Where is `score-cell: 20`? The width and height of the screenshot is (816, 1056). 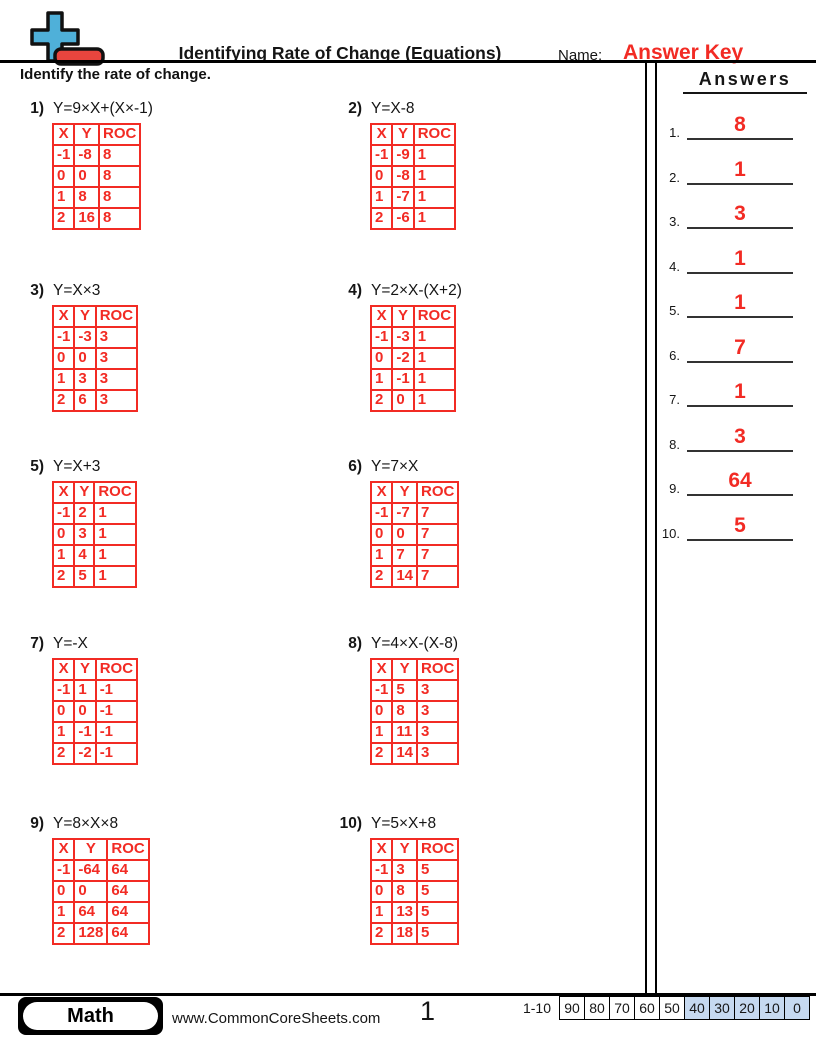 score-cell: 20 is located at coordinates (746, 1008).